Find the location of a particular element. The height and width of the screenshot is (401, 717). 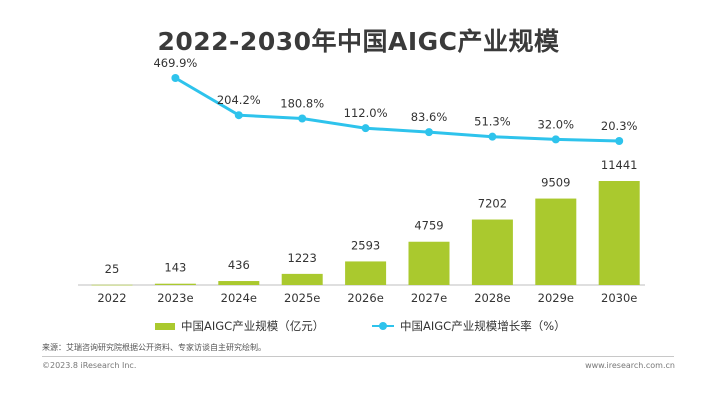

bar-value-label: 1223 is located at coordinates (302, 258).